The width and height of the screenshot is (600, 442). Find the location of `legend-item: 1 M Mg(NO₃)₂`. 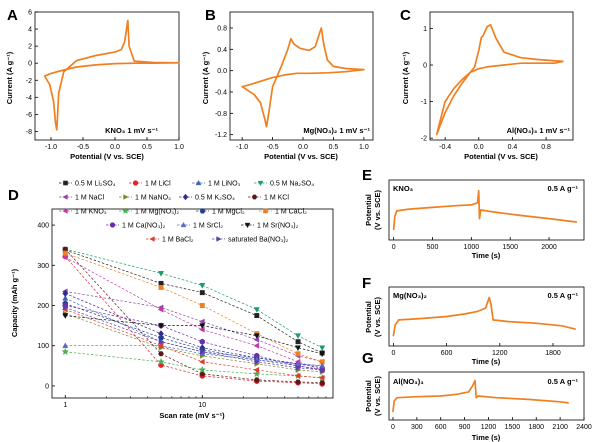

legend-item: 1 M Mg(NO₃)₂ is located at coordinates (149, 211).